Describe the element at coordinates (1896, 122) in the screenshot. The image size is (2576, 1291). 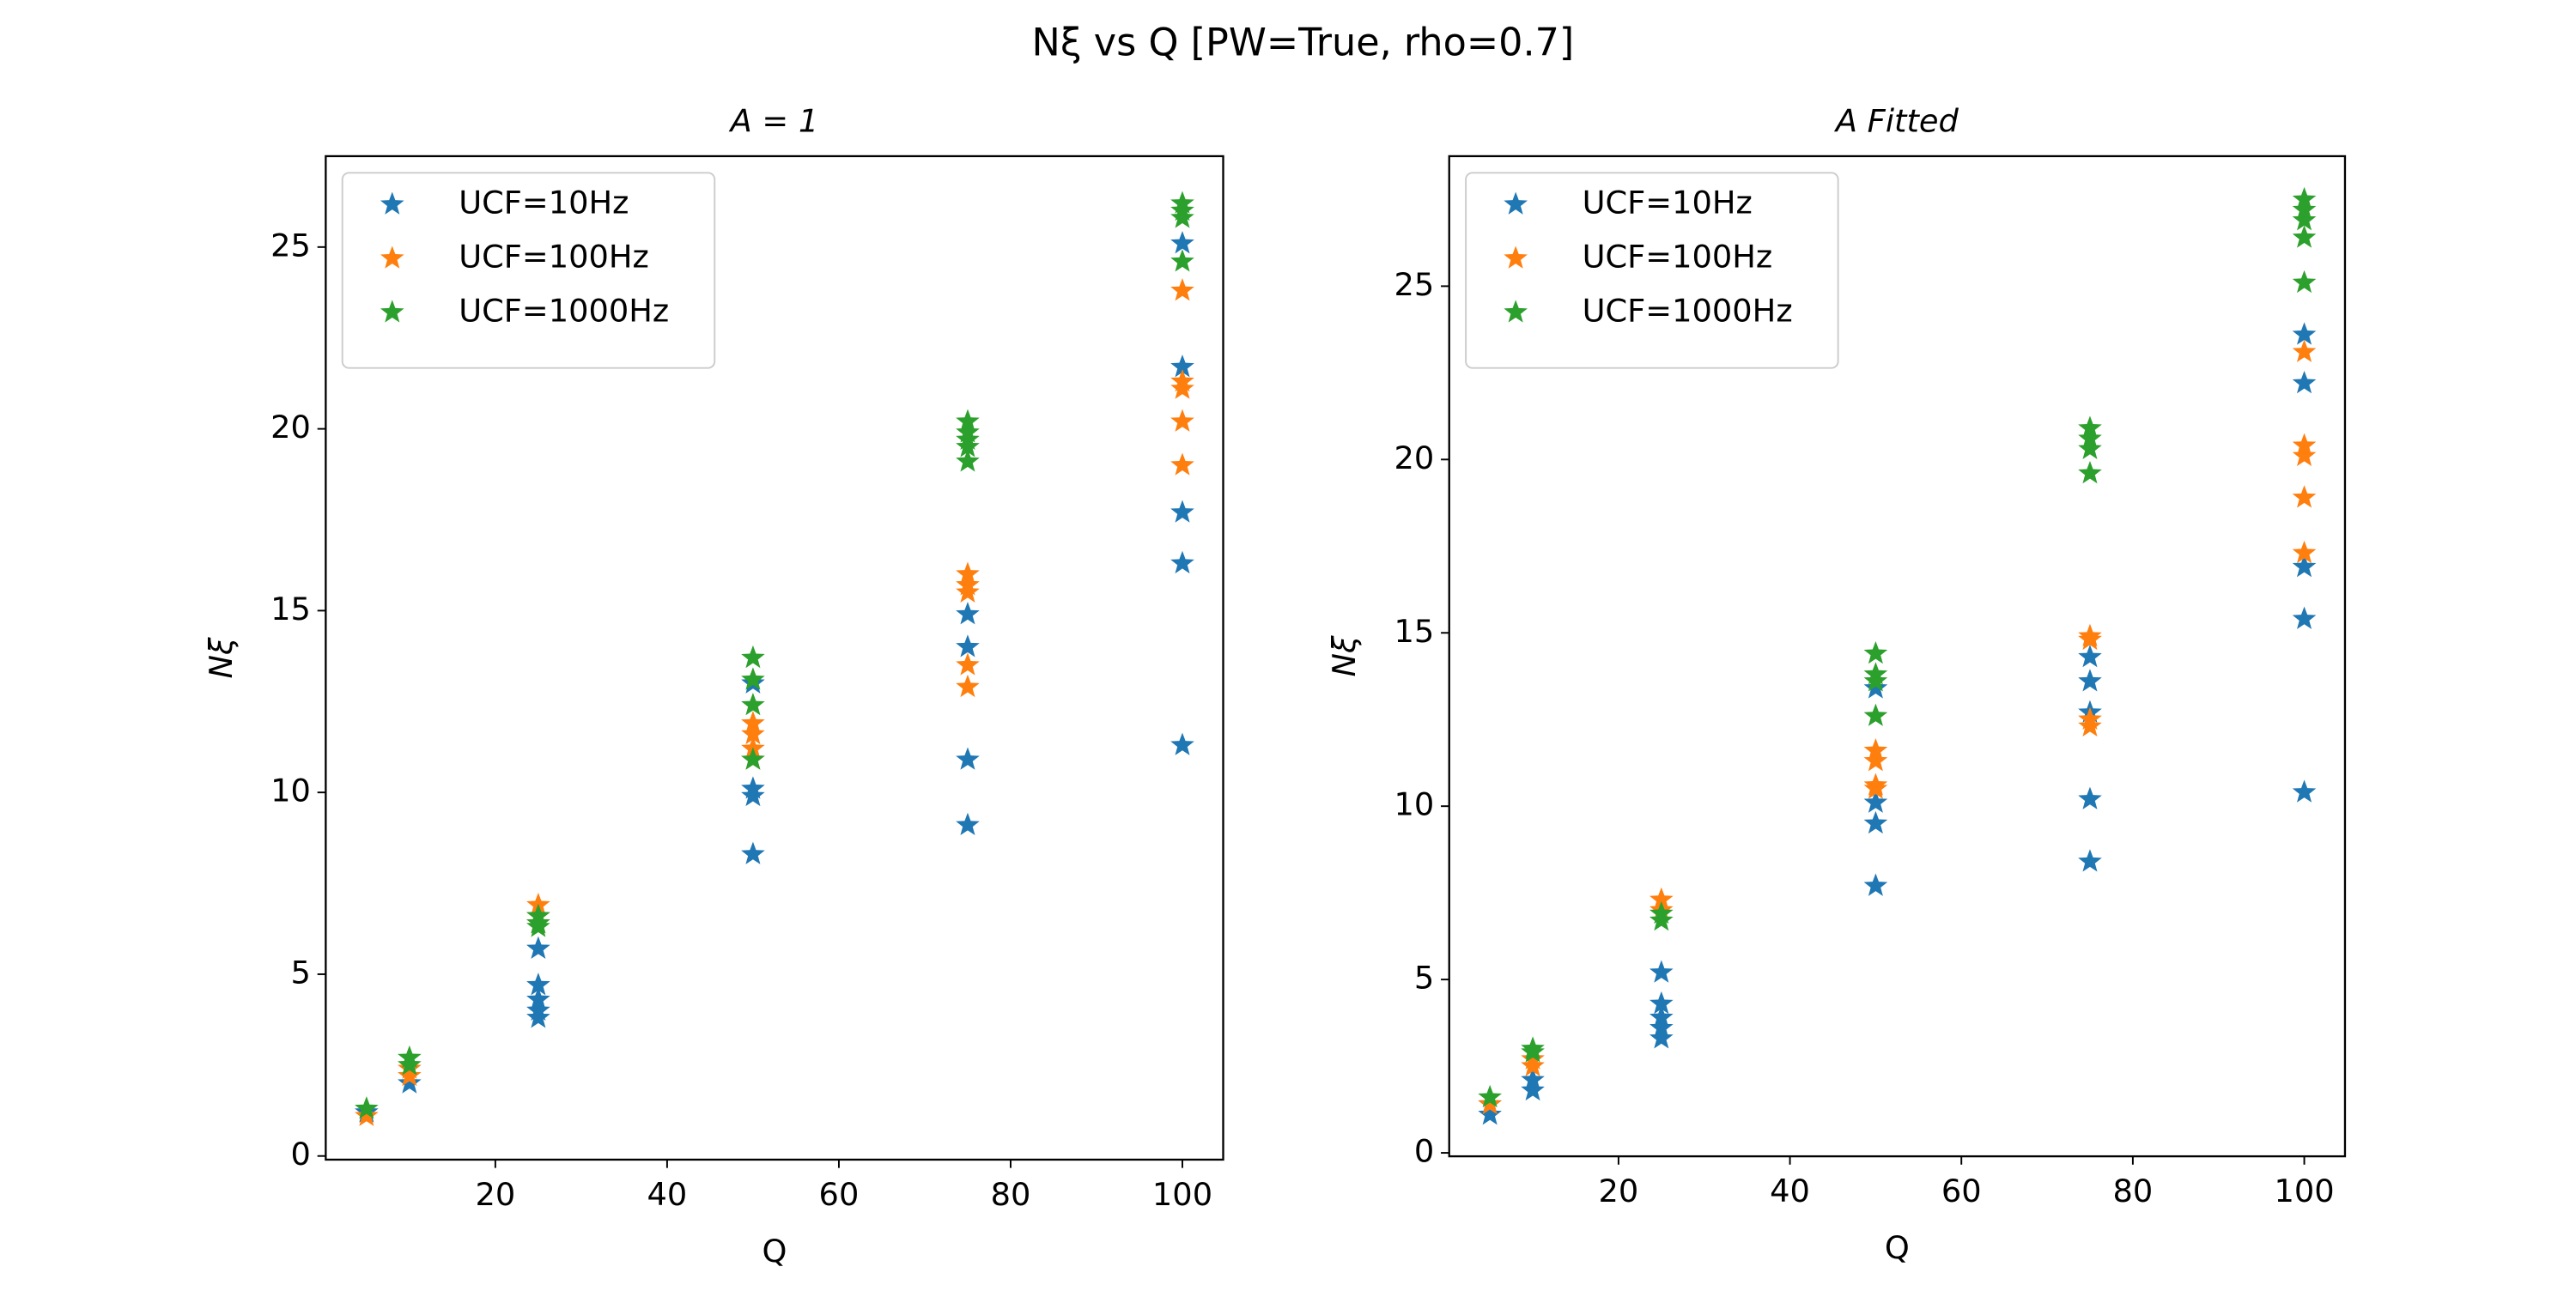
I see `axes-title: A Fitted` at that location.